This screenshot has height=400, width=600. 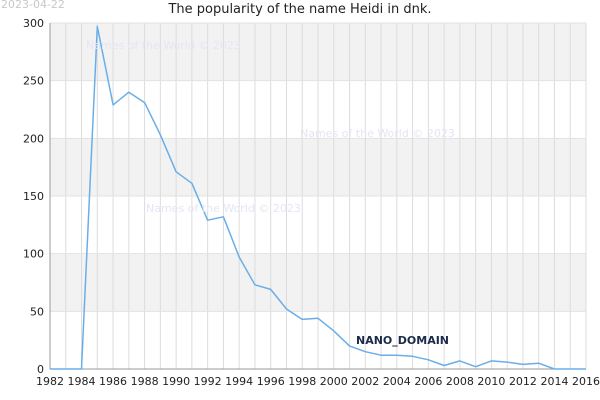 What do you see at coordinates (428, 381) in the screenshot?
I see `x-tick-label: 2006` at bounding box center [428, 381].